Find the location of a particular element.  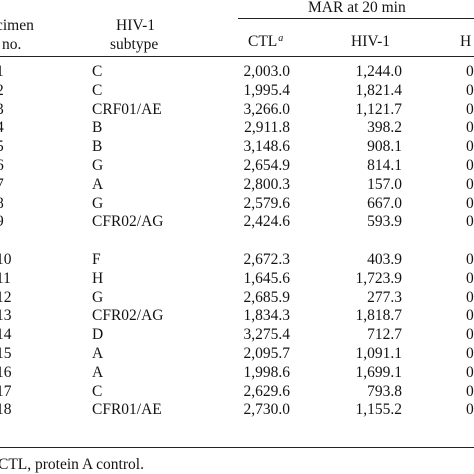

specimen-number: 18 is located at coordinates (6, 410).